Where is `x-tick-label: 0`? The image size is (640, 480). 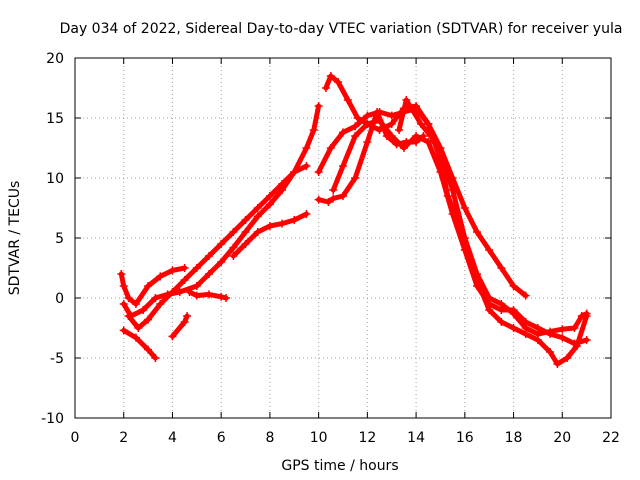 x-tick-label: 0 is located at coordinates (75, 438).